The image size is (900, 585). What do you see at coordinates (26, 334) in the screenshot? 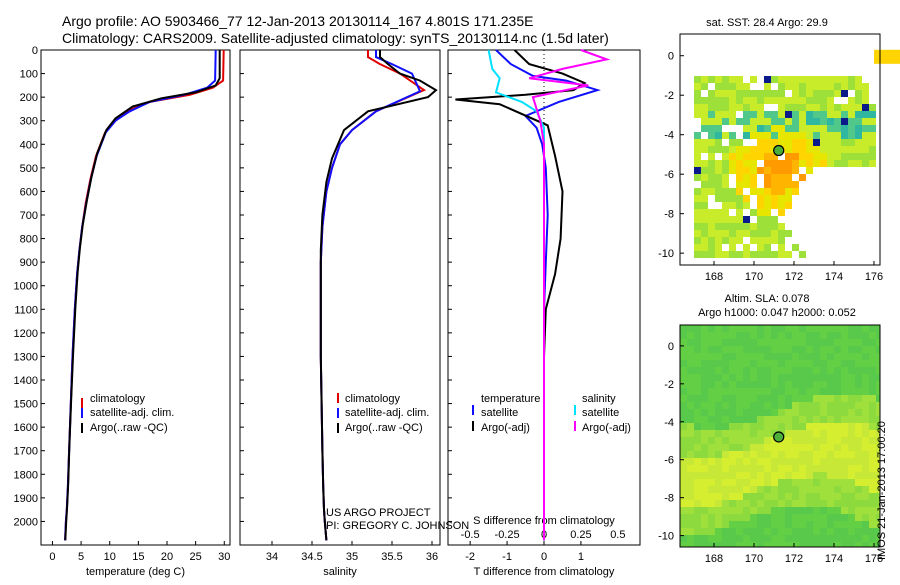
I see `y-tick-label: 1200` at bounding box center [26, 334].